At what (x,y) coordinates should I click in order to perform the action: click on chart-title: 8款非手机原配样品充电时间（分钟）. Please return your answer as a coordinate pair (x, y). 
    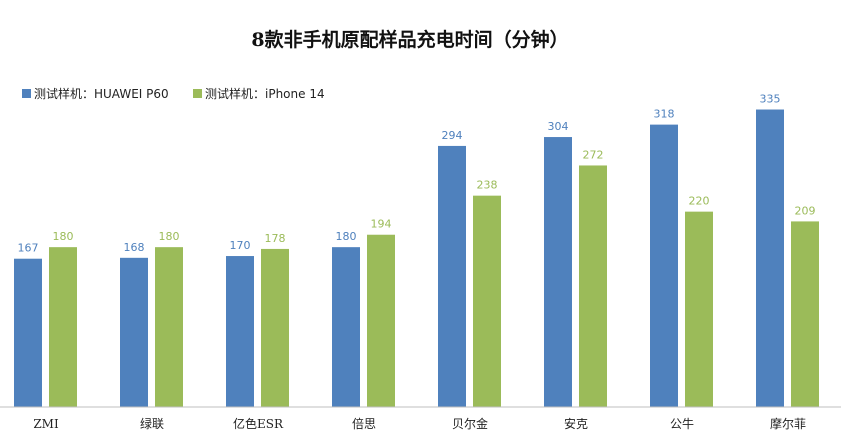
    Looking at the image, I should click on (409, 39).